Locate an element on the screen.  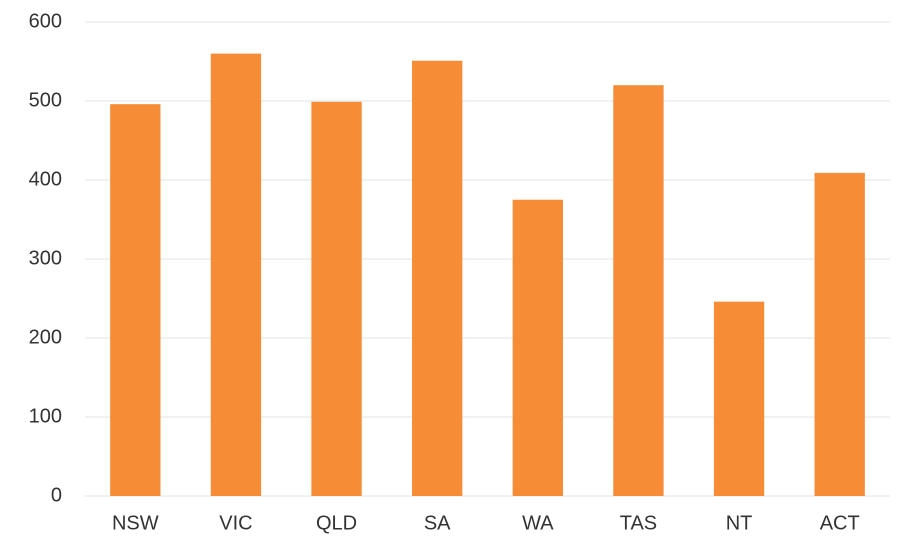
y-tick-label: 0 is located at coordinates (56, 495).